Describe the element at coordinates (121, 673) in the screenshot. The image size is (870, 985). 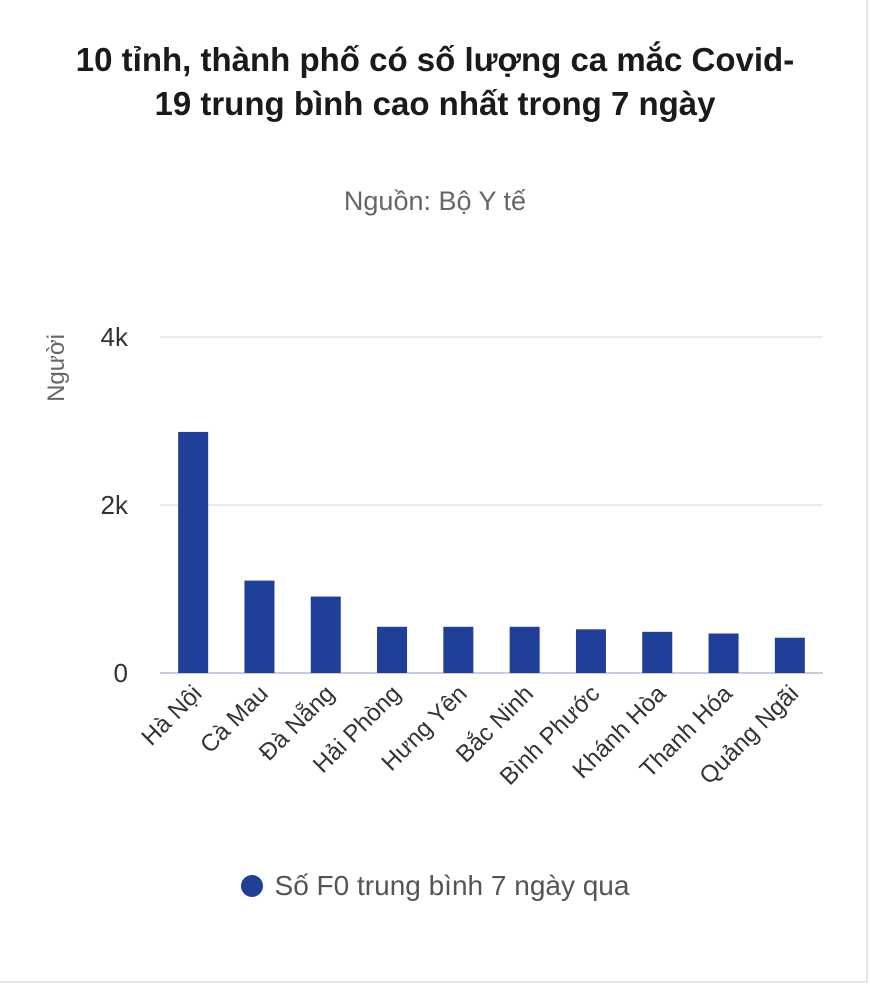
I see `y-tick-label: 0` at that location.